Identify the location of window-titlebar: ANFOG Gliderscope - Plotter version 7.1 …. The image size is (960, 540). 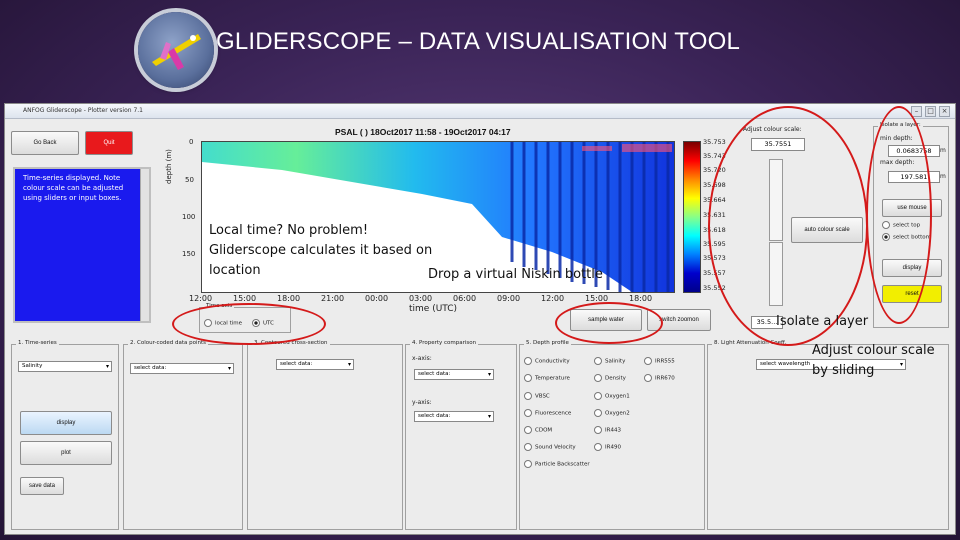
(480, 111).